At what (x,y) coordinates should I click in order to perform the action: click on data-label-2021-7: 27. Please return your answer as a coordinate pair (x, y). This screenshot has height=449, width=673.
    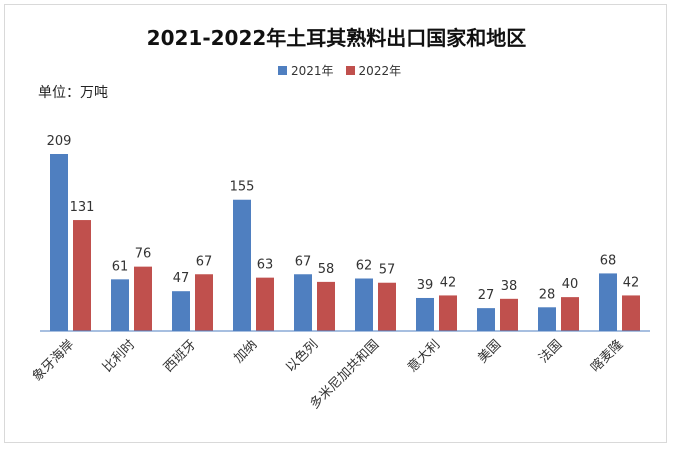
    Looking at the image, I should click on (486, 295).